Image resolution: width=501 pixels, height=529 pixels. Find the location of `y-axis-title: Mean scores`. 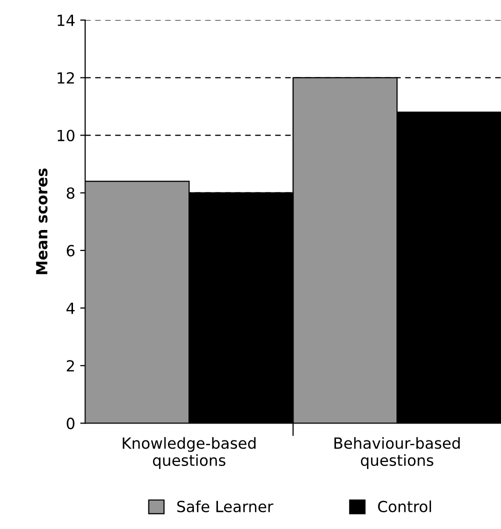

y-axis-title: Mean scores is located at coordinates (42, 221).